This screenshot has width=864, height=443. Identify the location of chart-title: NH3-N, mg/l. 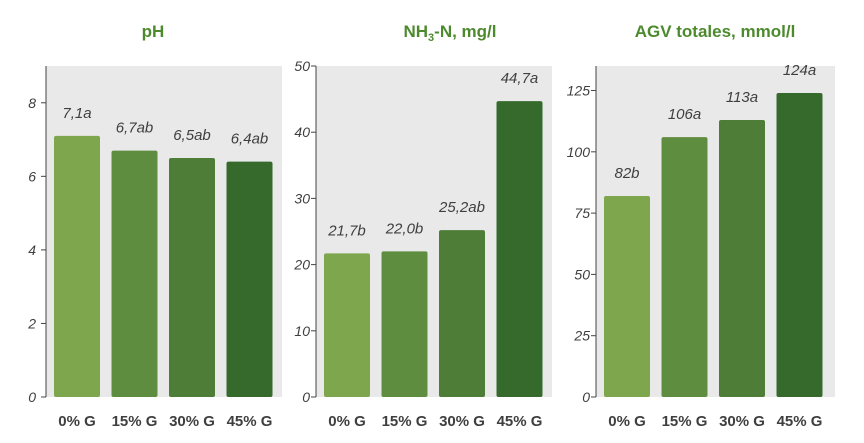
(449, 33).